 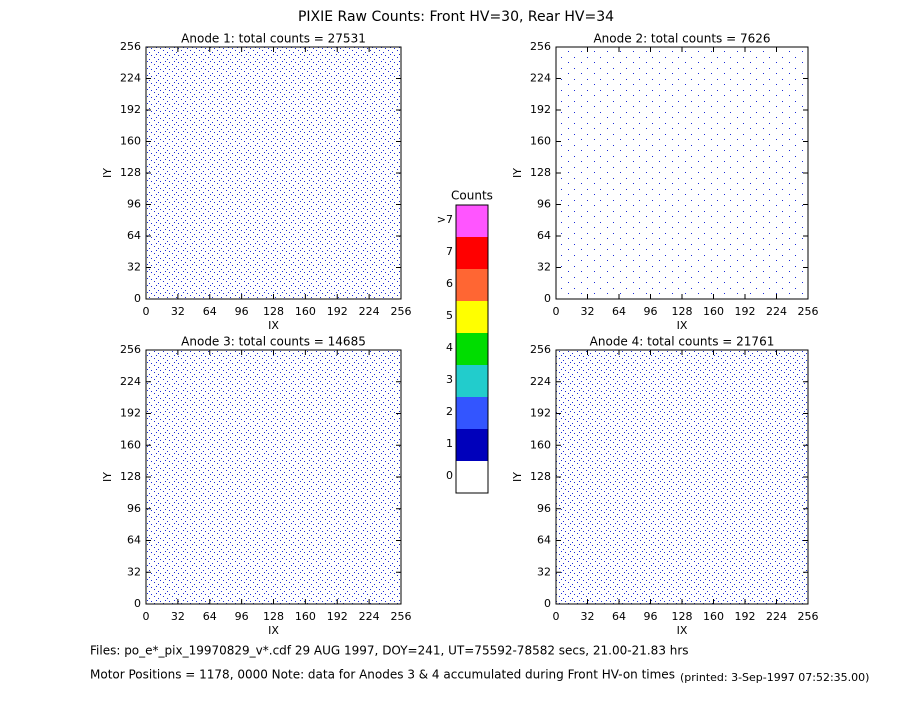 I want to click on colorbar-label: 0, so click(x=449, y=475).